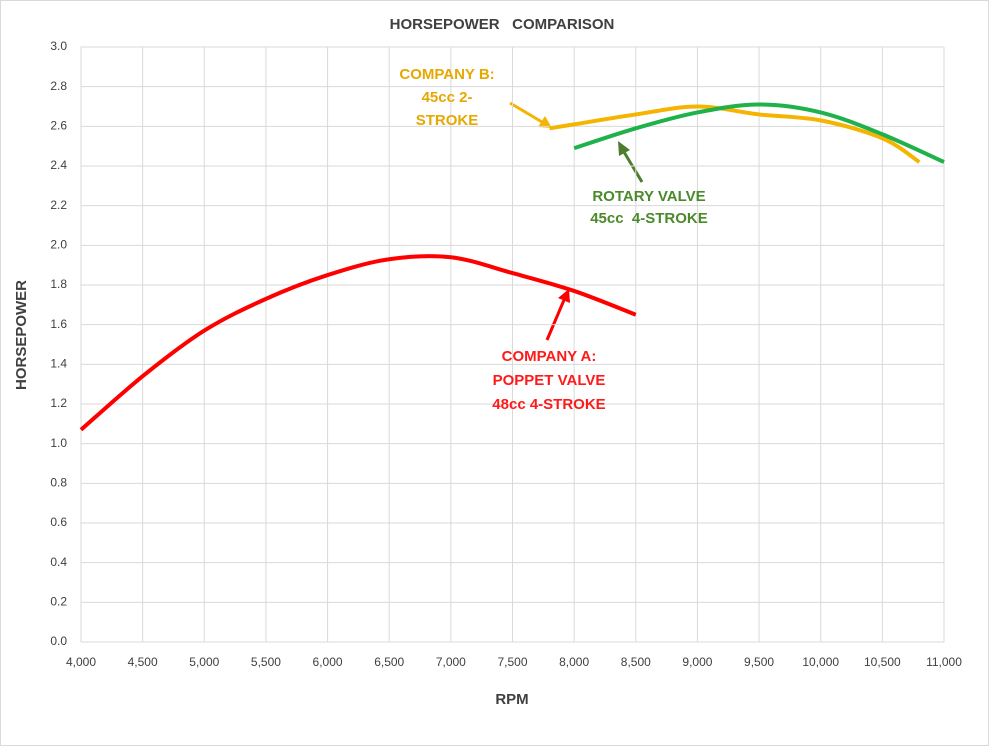 Image resolution: width=989 pixels, height=746 pixels. What do you see at coordinates (574, 662) in the screenshot?
I see `x-tick-label: 8,000` at bounding box center [574, 662].